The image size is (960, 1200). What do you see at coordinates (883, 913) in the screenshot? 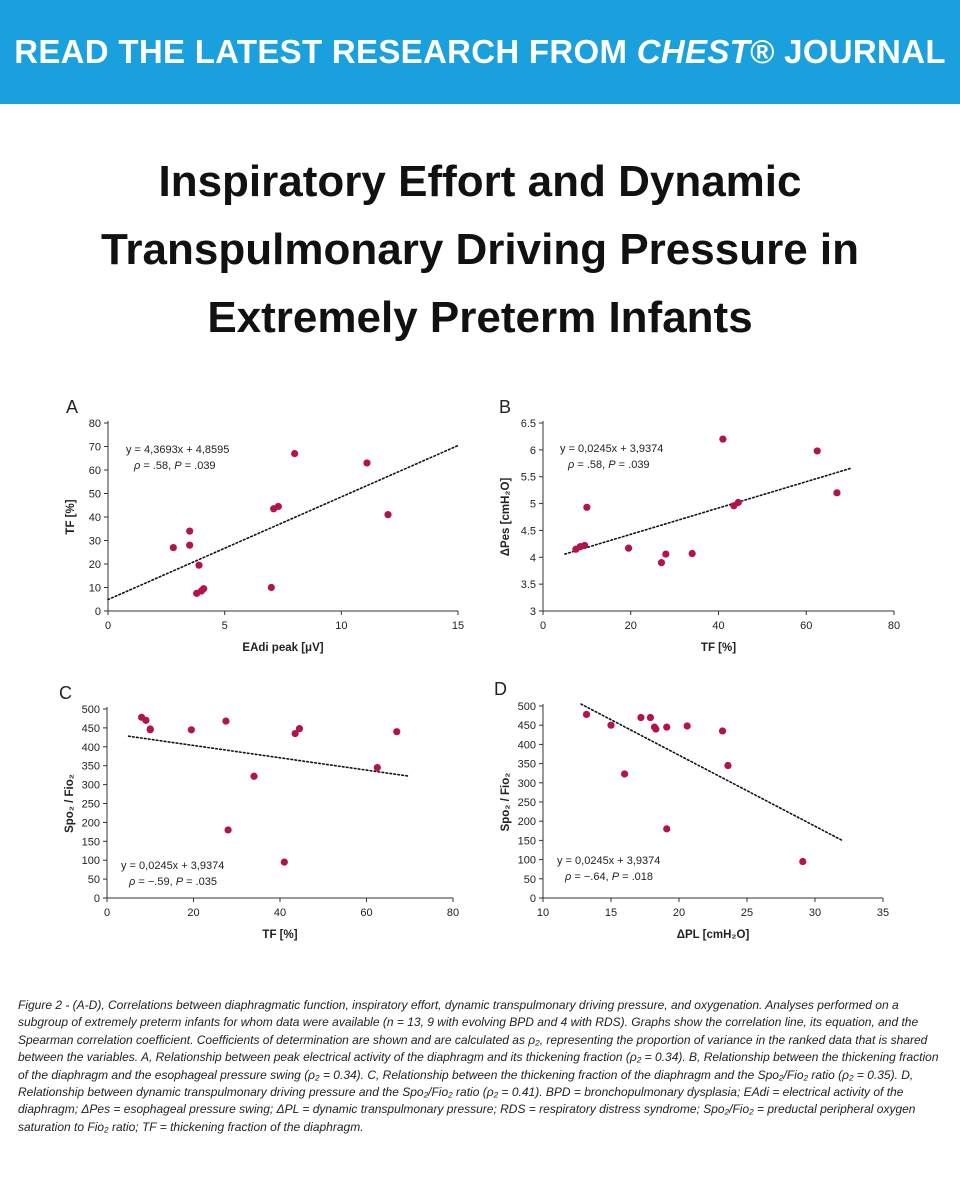
I see `x-tick-label: 35` at bounding box center [883, 913].